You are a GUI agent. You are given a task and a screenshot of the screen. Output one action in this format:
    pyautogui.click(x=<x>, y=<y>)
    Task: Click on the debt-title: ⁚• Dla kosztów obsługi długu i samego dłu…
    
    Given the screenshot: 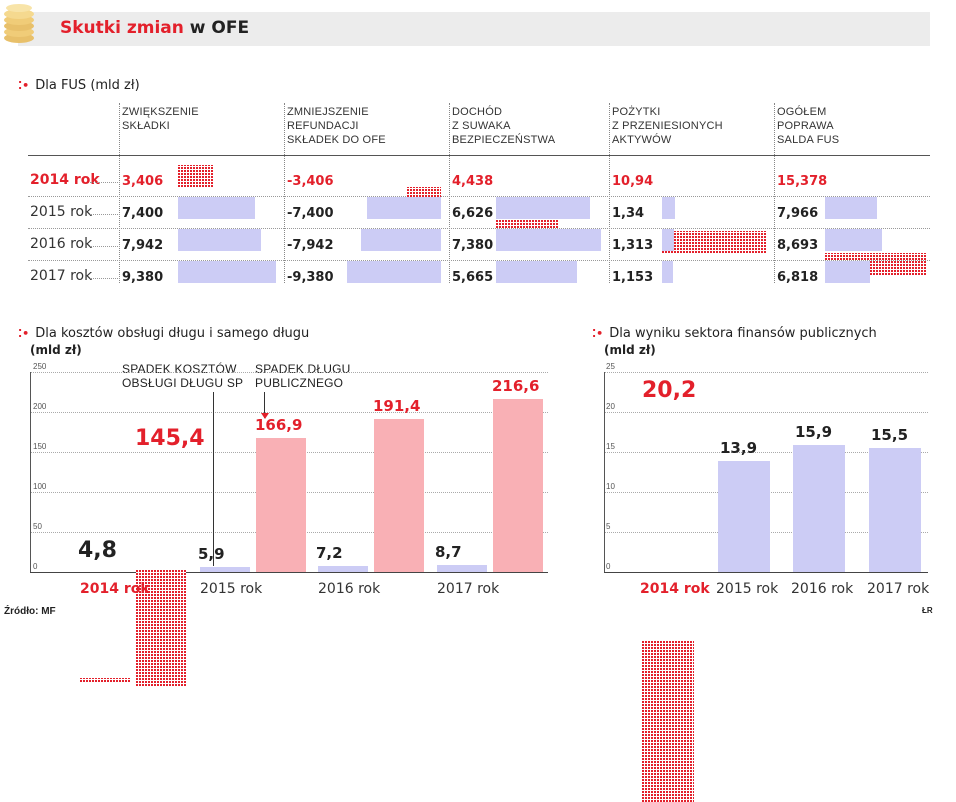 What is the action you would take?
    pyautogui.click(x=164, y=333)
    